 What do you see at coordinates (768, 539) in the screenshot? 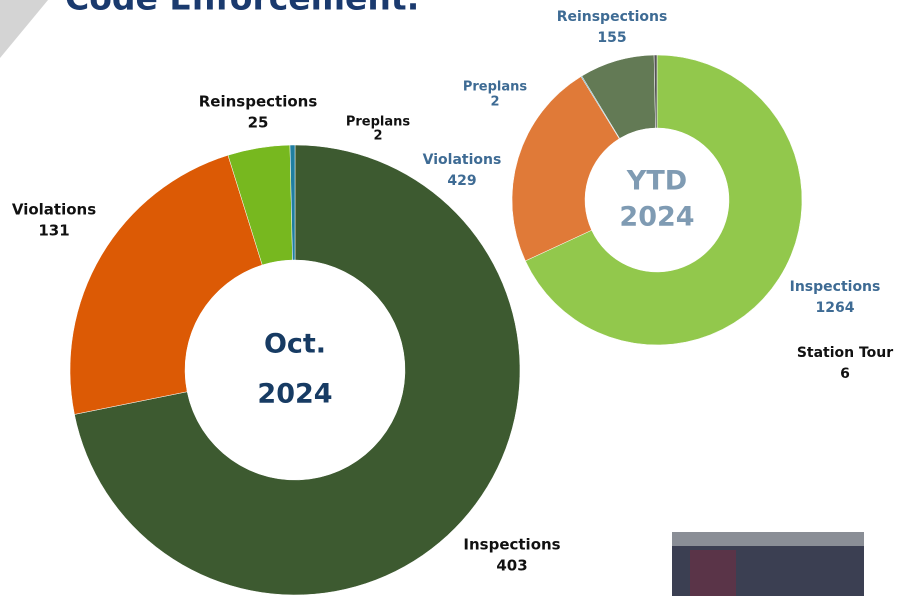
I see `photo-ceiling` at bounding box center [768, 539].